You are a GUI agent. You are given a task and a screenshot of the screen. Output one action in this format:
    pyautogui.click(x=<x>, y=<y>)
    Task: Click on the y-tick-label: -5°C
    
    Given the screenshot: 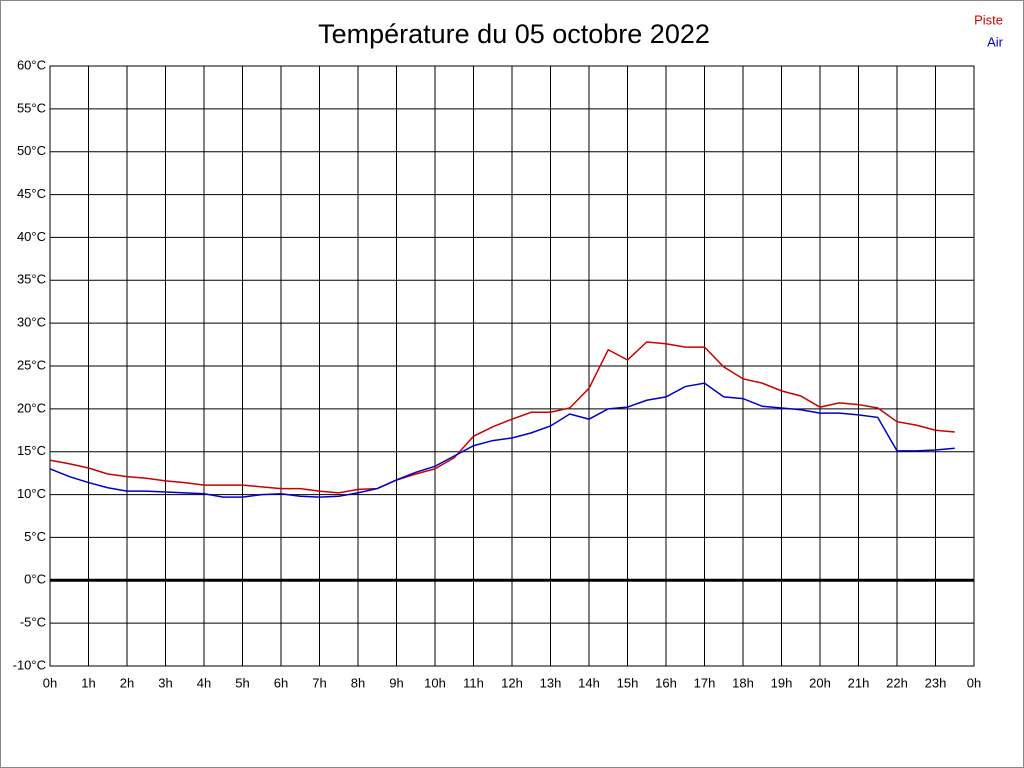 What is the action you would take?
    pyautogui.click(x=33, y=622)
    